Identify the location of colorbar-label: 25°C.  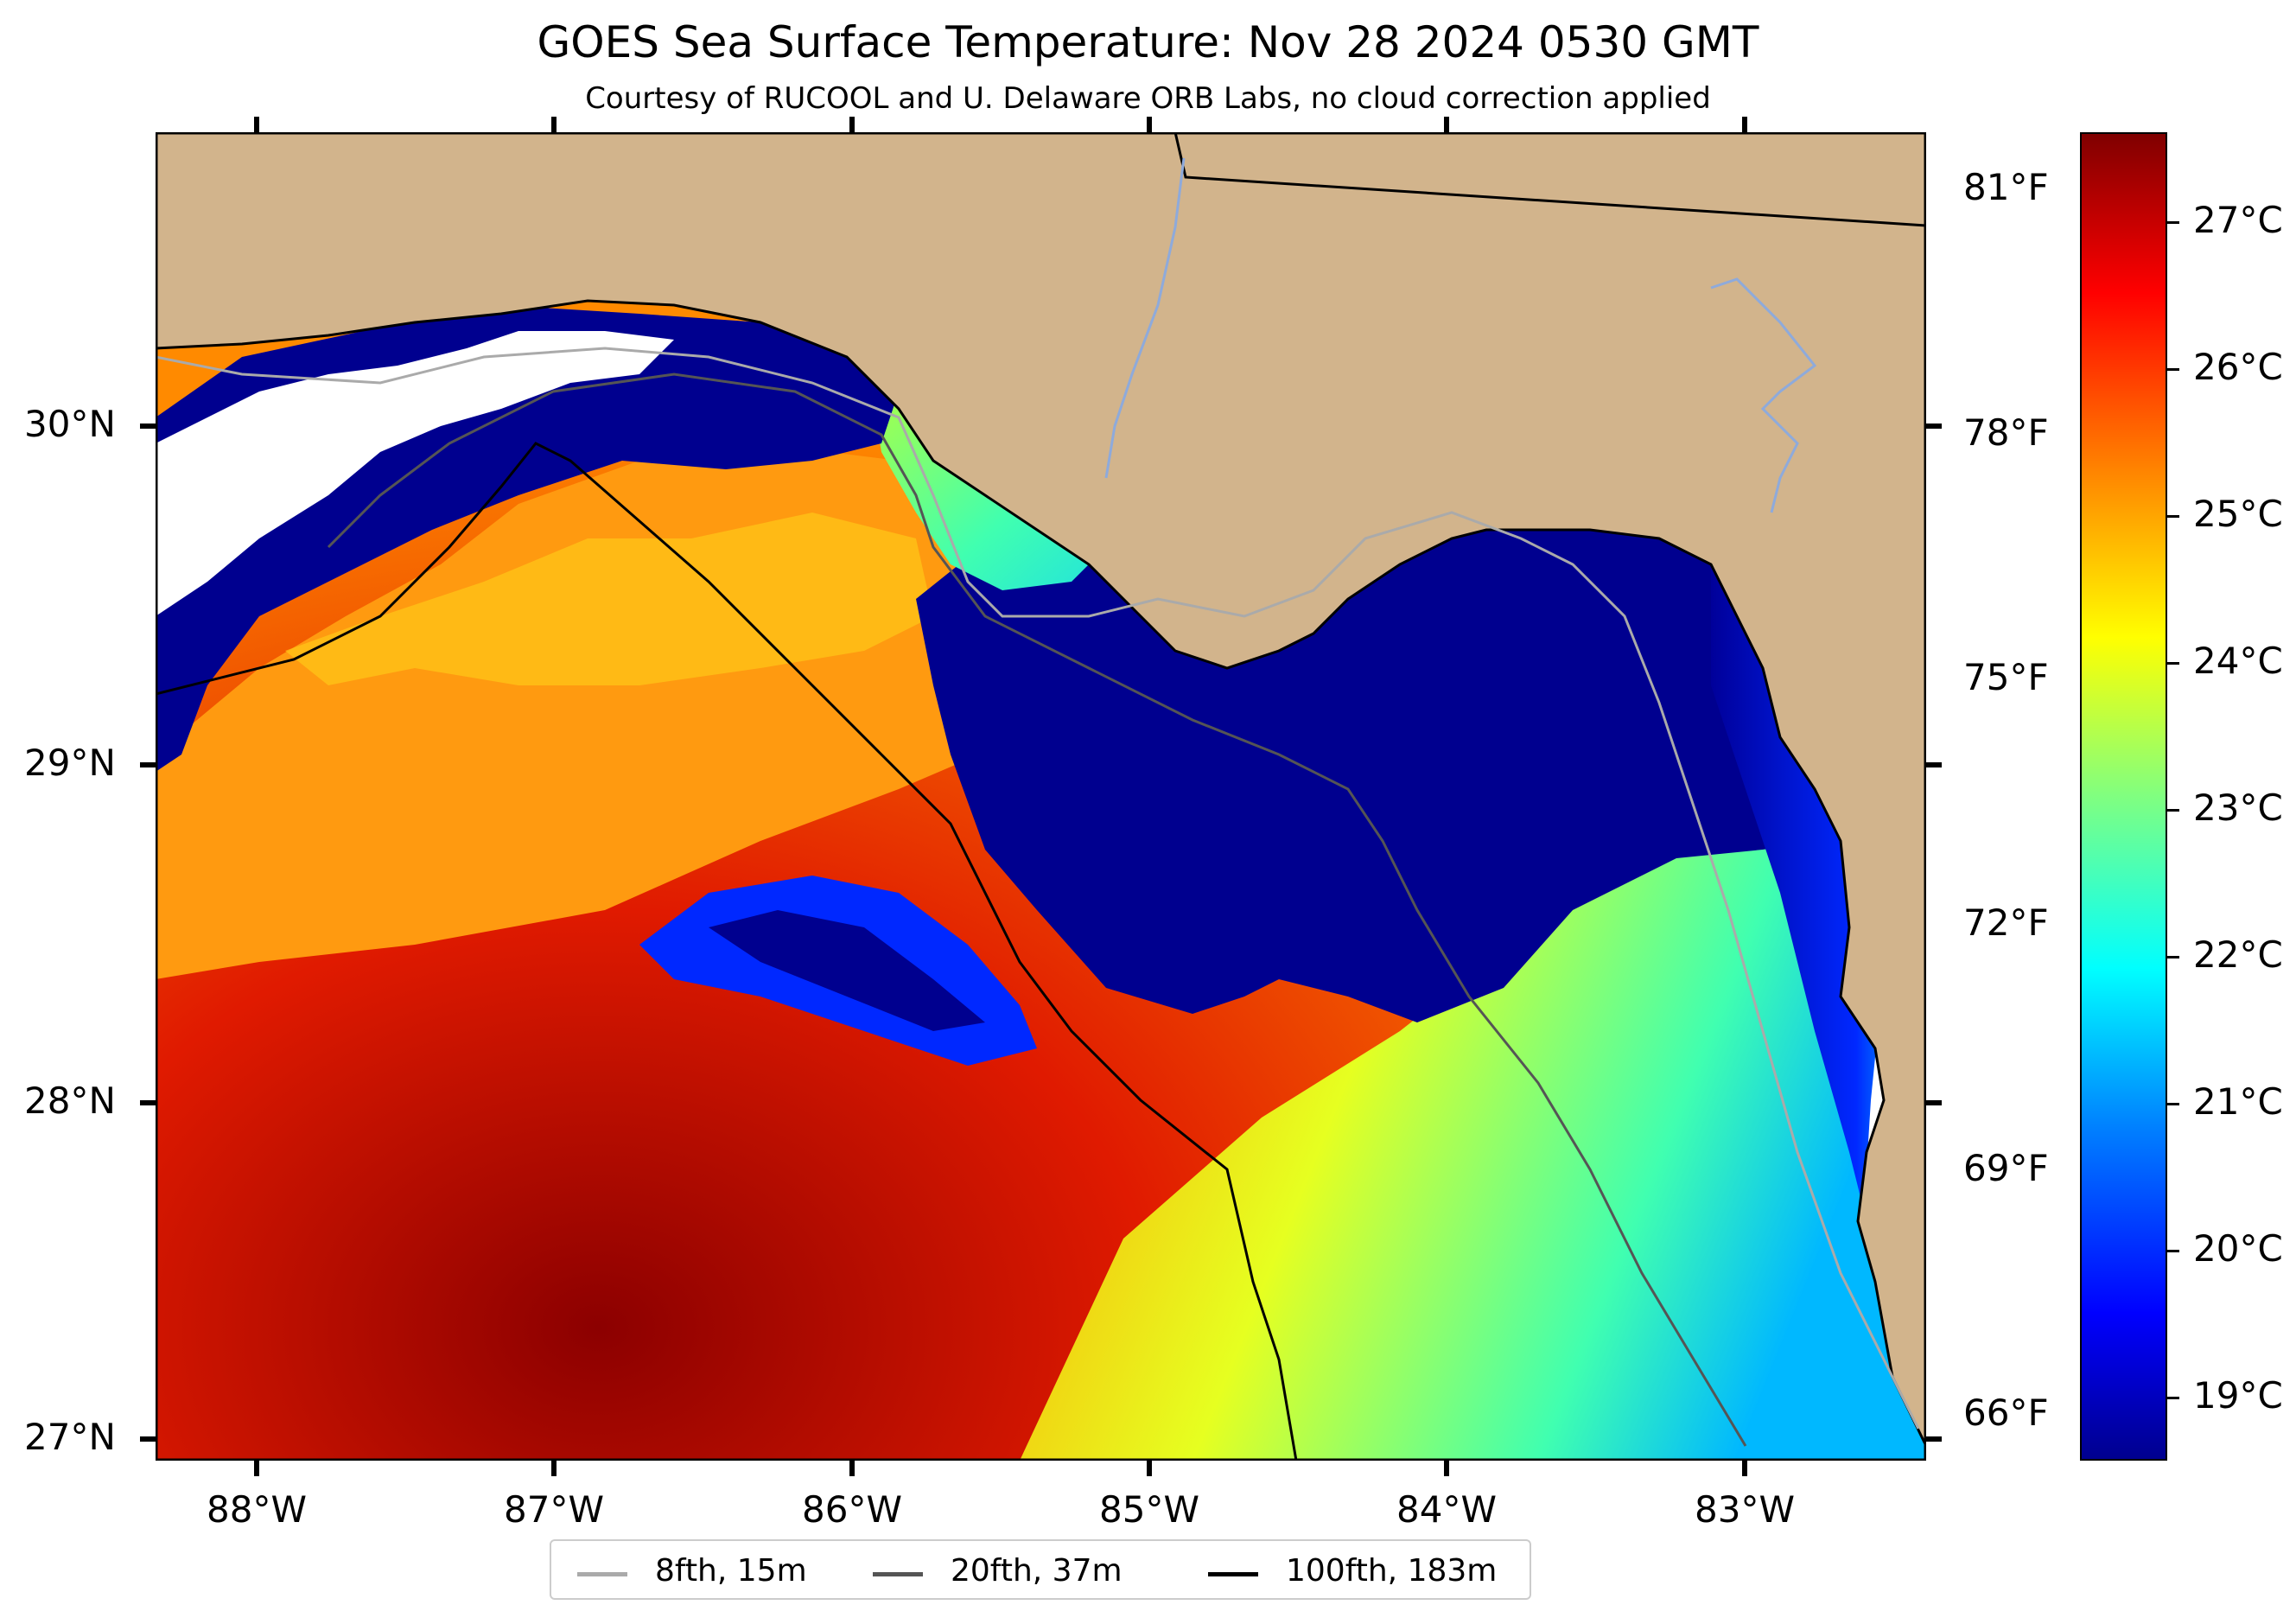
(2238, 514).